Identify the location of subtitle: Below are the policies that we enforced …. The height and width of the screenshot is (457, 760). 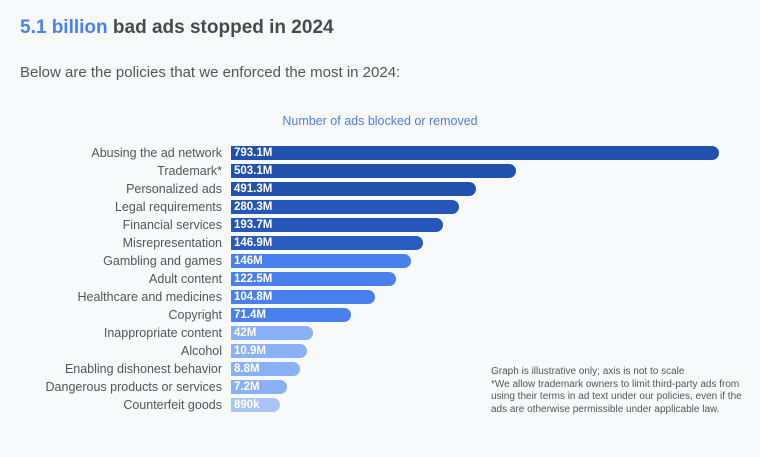
(210, 72).